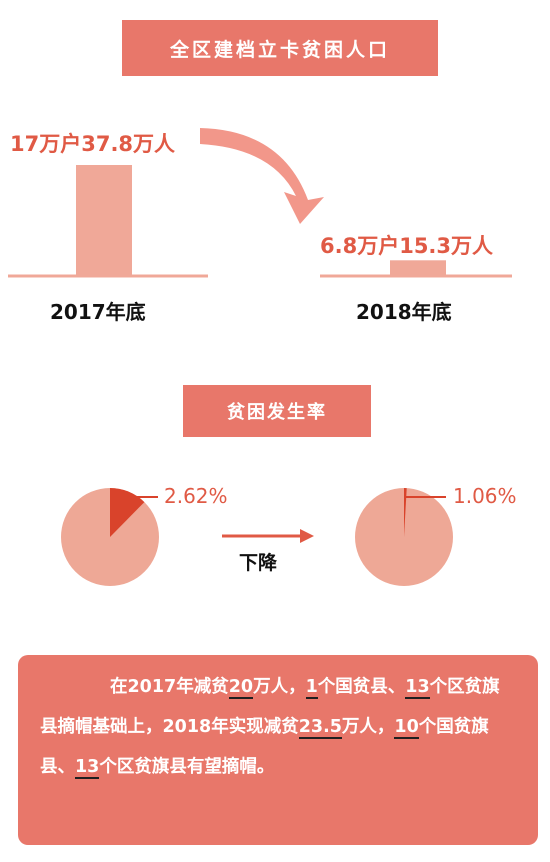 The image size is (550, 862). Describe the element at coordinates (241, 688) in the screenshot. I see `summary-number-1: 20` at that location.